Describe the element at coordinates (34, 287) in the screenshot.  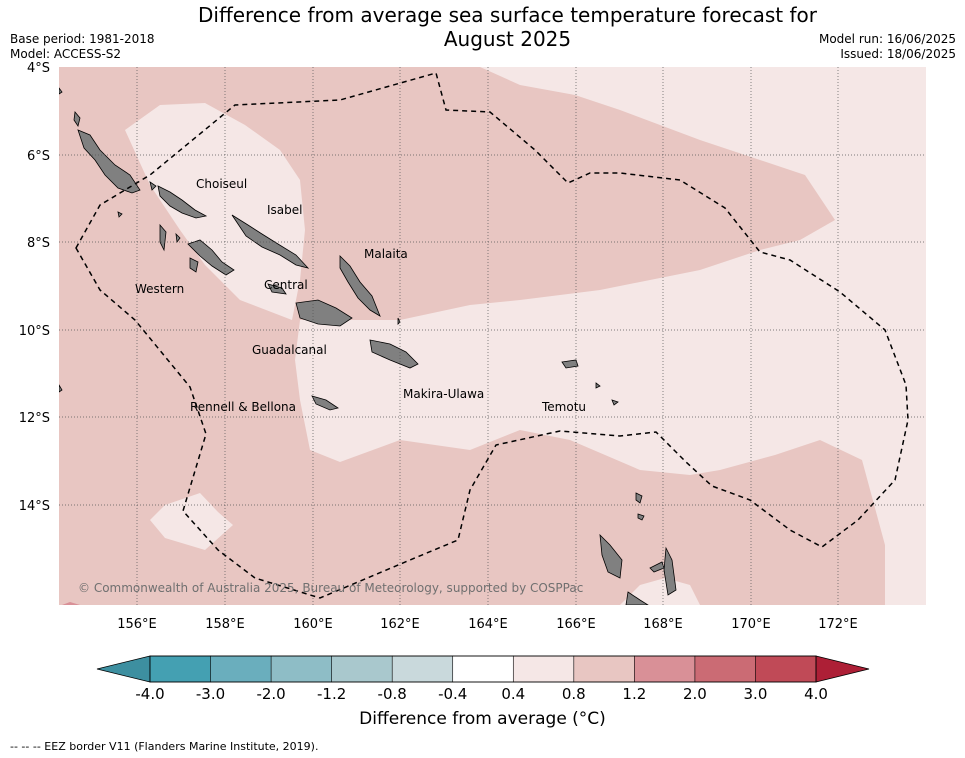
I see `latitude-labels: 4°S 6°S 8°S 10°S 12°S 14°S` at that location.